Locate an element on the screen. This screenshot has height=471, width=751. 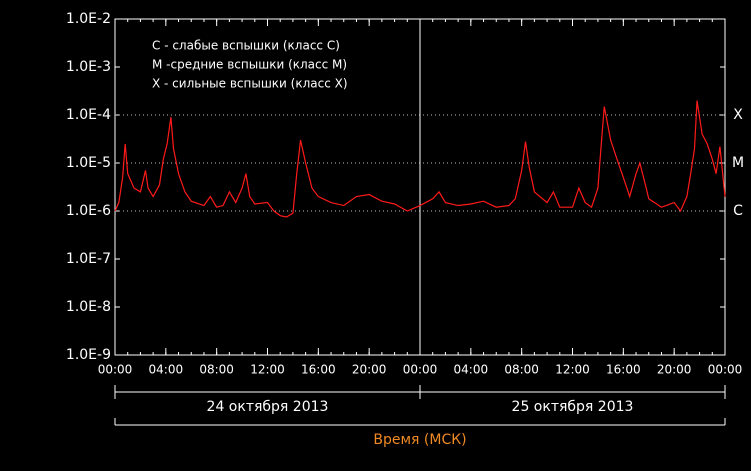
class-level-label: M is located at coordinates (738, 163).